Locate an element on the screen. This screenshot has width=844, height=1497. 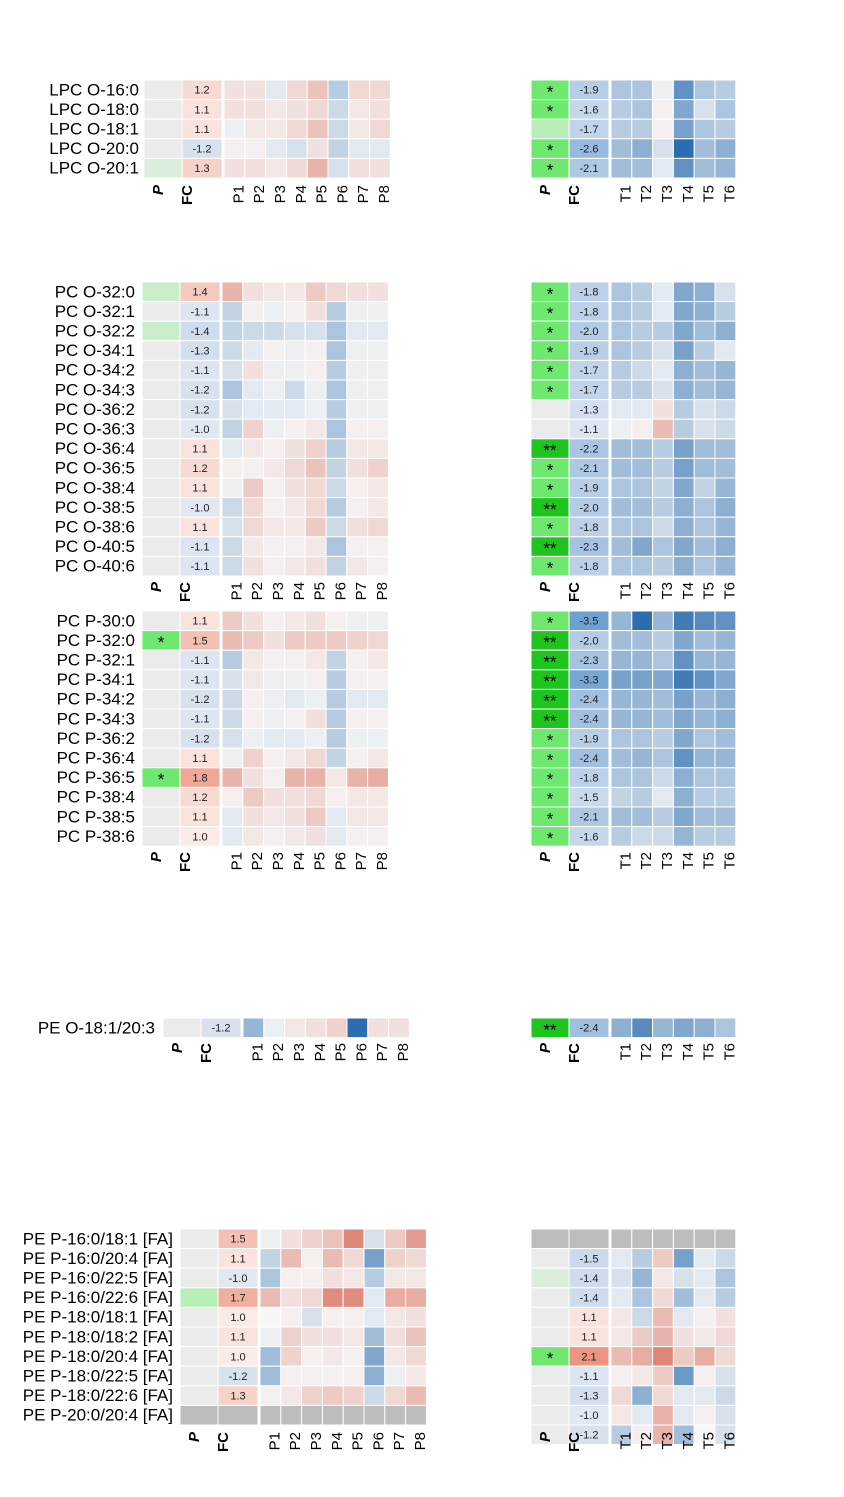
column-label: T4 is located at coordinates (688, 194).